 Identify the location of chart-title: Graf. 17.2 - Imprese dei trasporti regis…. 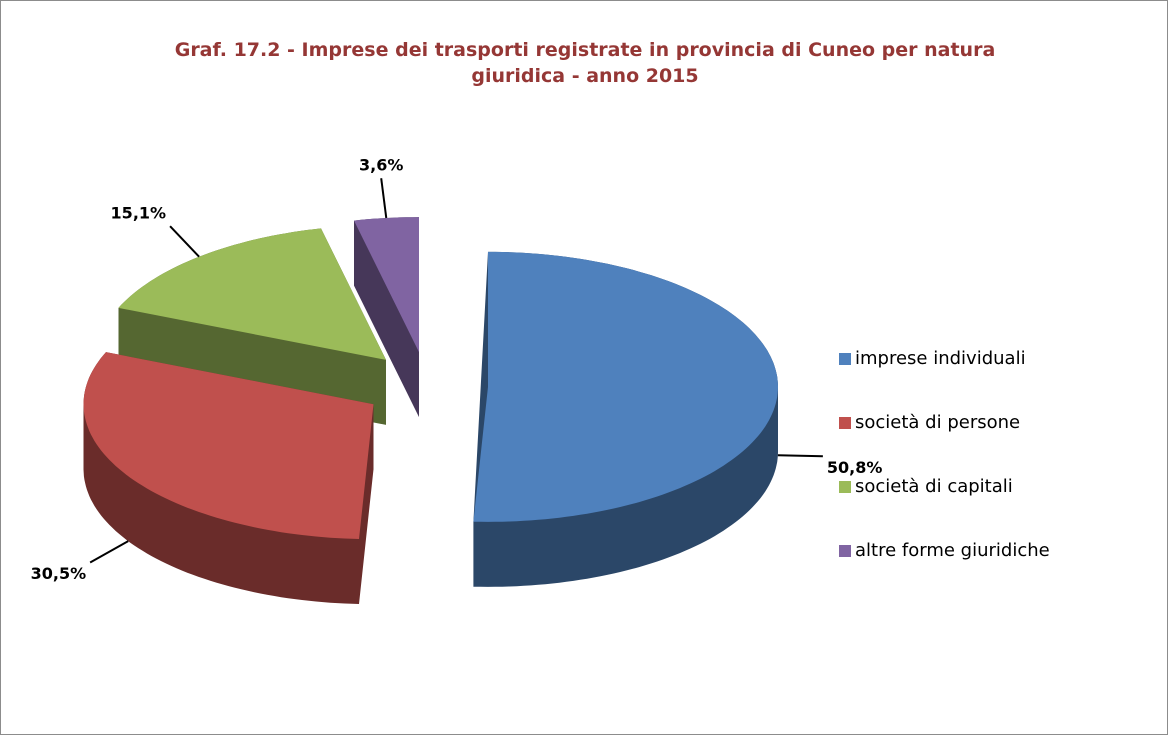
(585, 63).